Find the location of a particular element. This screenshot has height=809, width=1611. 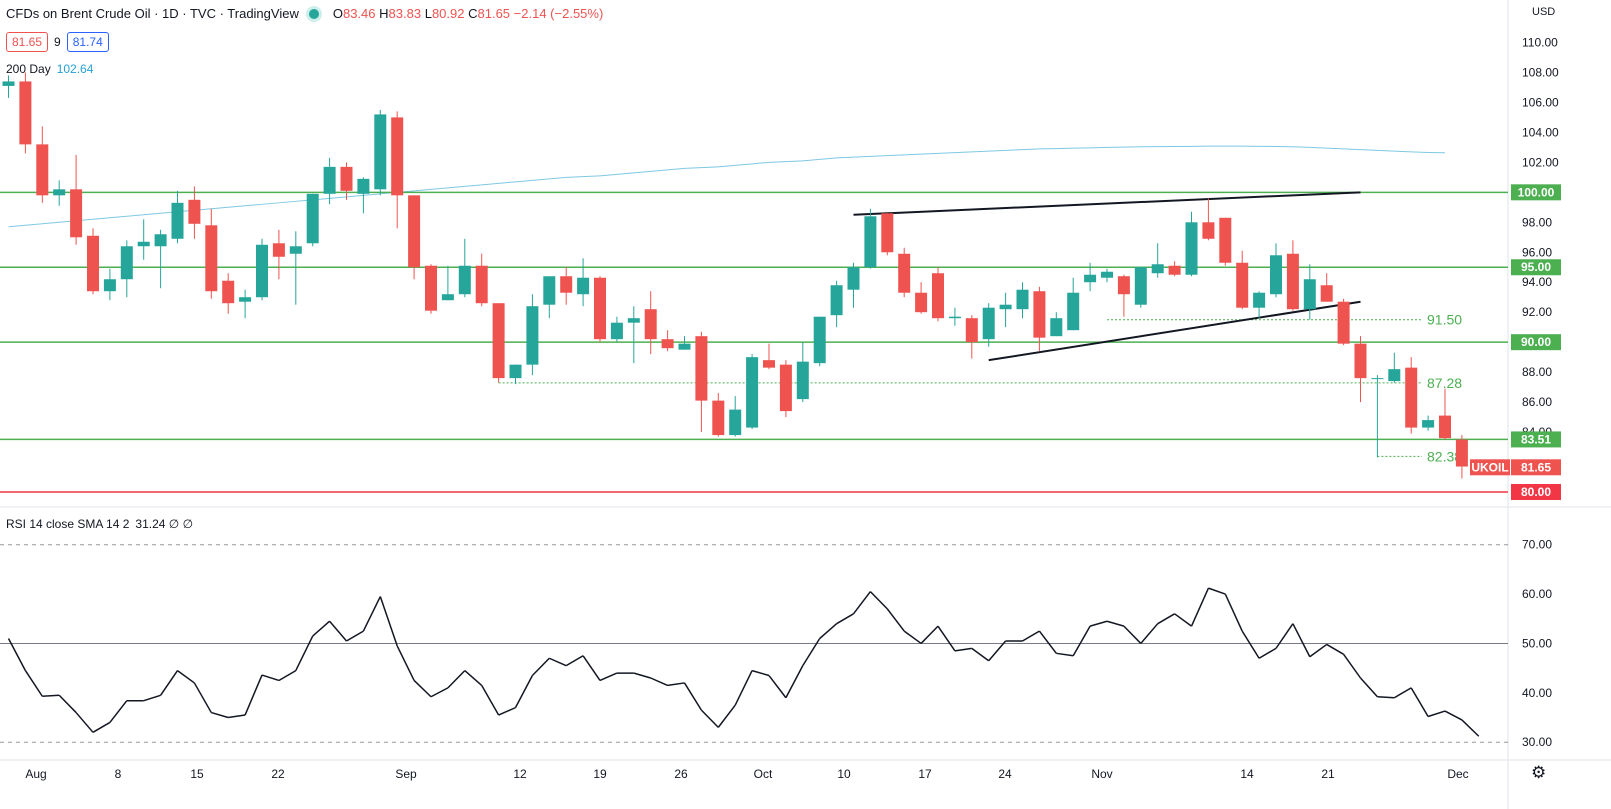

settings-gear-icon: ⚙ is located at coordinates (1539, 772).